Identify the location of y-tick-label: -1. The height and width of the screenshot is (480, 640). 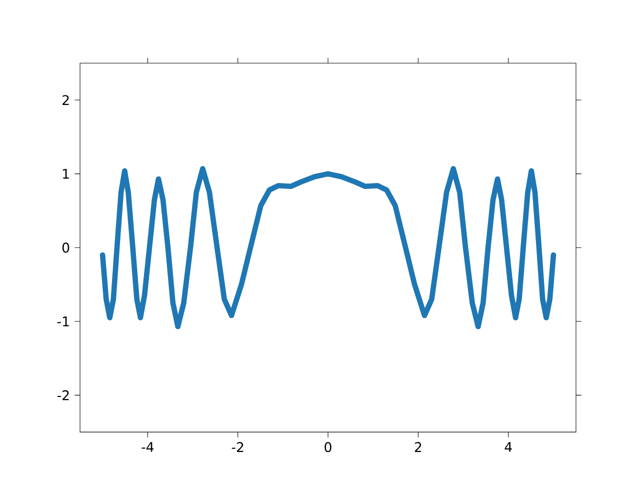
(63, 321).